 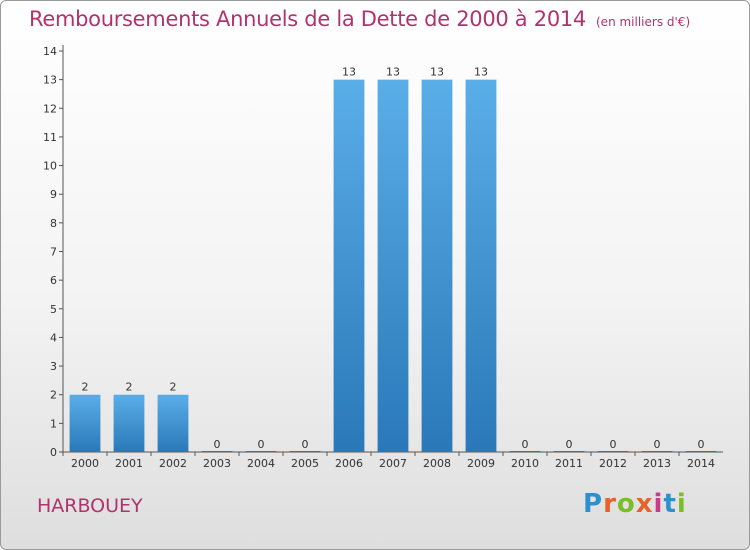 What do you see at coordinates (657, 463) in the screenshot?
I see `x-tick-label: 2013` at bounding box center [657, 463].